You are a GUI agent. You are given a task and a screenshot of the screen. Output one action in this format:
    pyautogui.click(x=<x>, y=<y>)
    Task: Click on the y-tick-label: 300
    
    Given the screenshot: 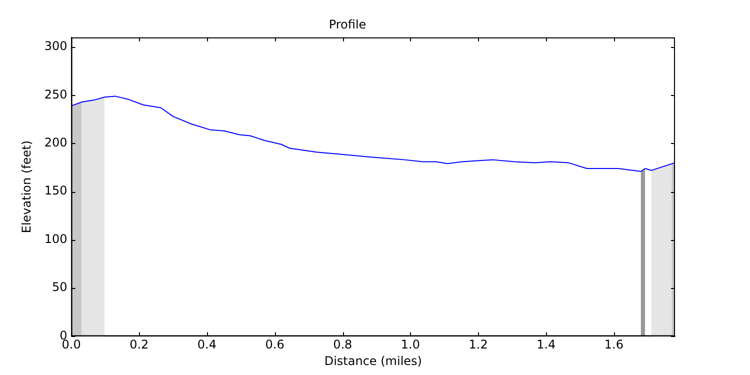 What is the action you would take?
    pyautogui.click(x=56, y=46)
    